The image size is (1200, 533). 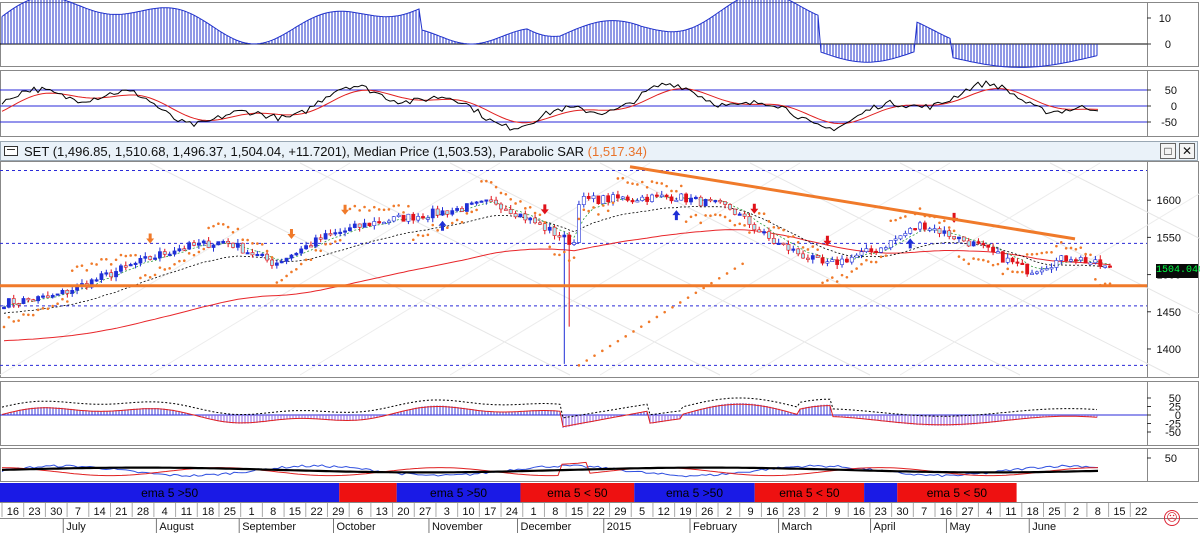 I want to click on price-axis-label: 1400, so click(x=1169, y=350).